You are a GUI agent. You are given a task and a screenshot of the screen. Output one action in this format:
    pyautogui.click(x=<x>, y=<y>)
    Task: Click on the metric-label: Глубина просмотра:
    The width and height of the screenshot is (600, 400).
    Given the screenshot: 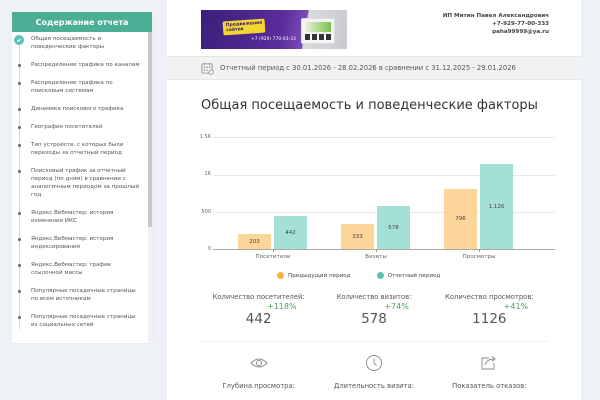 What is the action you would take?
    pyautogui.click(x=258, y=386)
    